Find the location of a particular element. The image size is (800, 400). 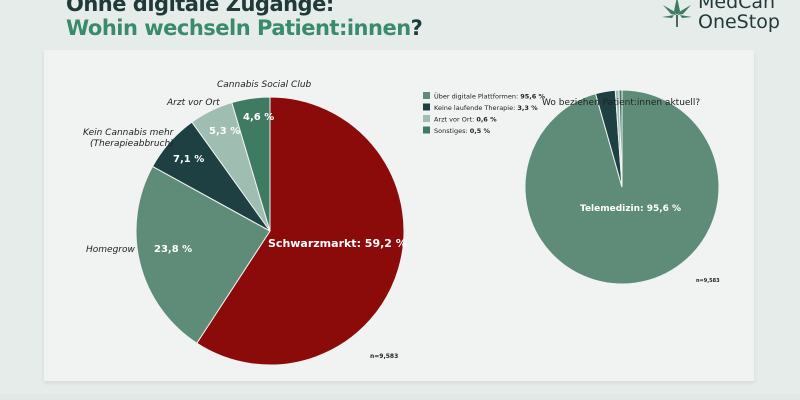

logo-line-1: MedCan is located at coordinates (737, 6).